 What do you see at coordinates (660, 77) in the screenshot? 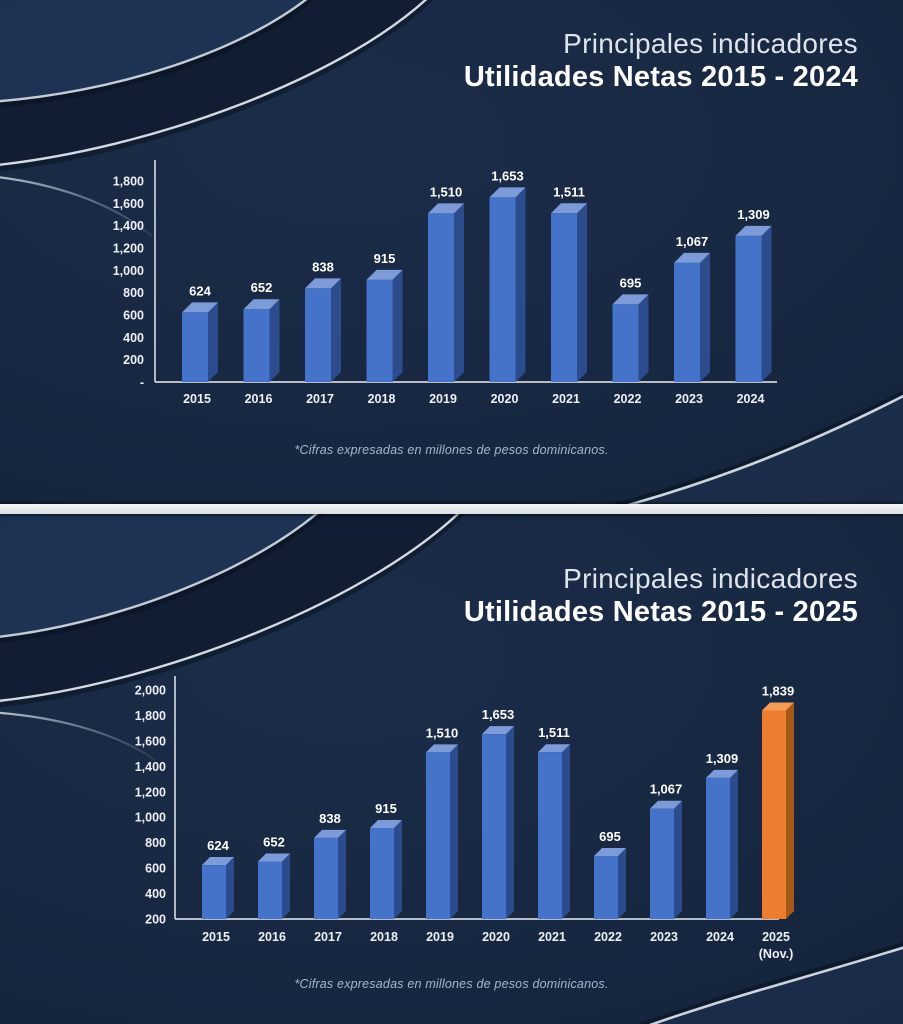
I see `slide-main-title: Utilidades Netas 2015 - 2024` at bounding box center [660, 77].